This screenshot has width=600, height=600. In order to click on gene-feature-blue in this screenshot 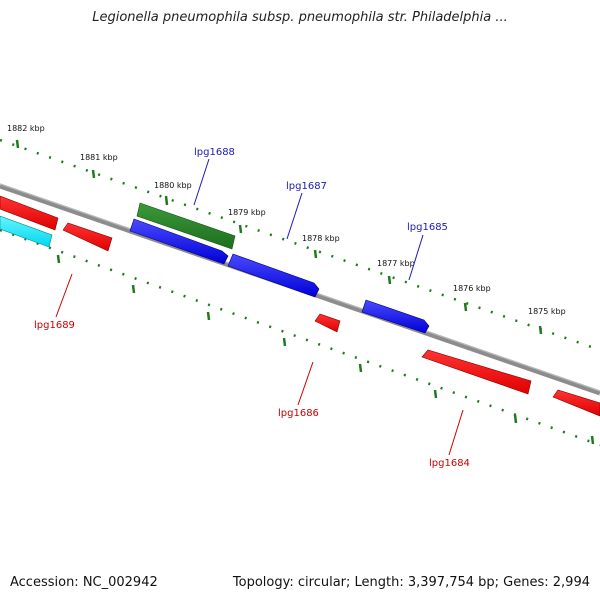, I will do `click(179, 241)`.